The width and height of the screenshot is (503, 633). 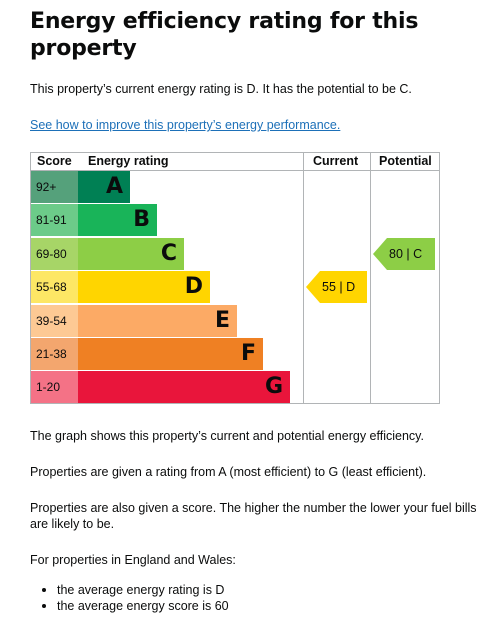 I want to click on band-bar: A, so click(x=104, y=187).